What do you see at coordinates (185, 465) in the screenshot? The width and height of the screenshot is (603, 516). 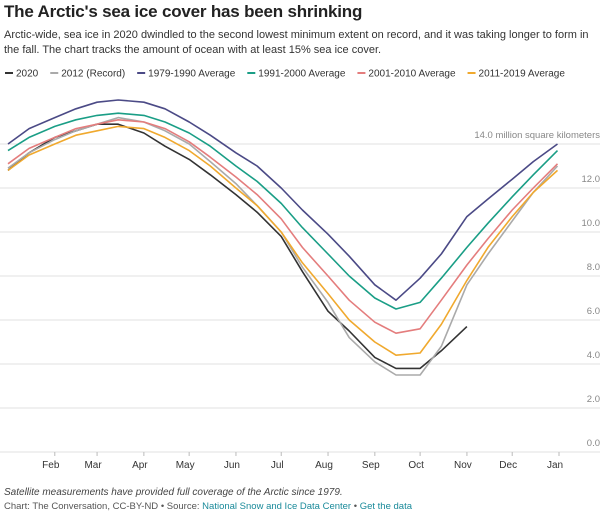 I see `x-tick-label: May` at bounding box center [185, 465].